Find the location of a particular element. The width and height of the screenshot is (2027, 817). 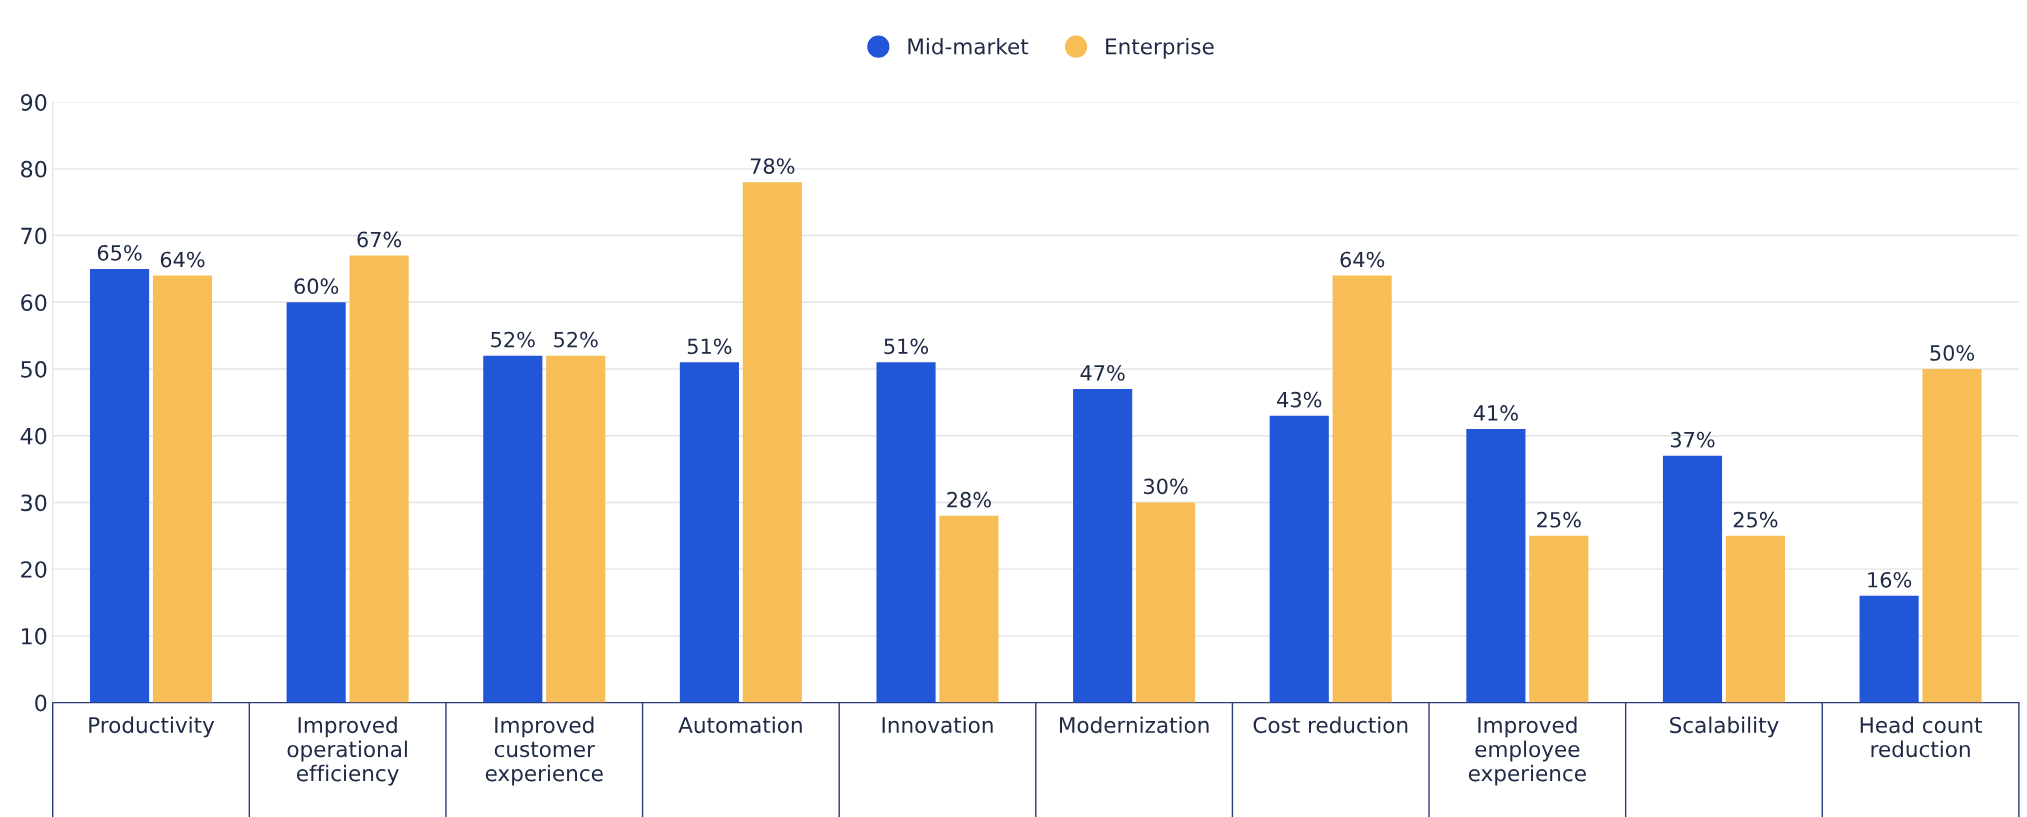

x-tick-label: Improved customer experience is located at coordinates (544, 751).